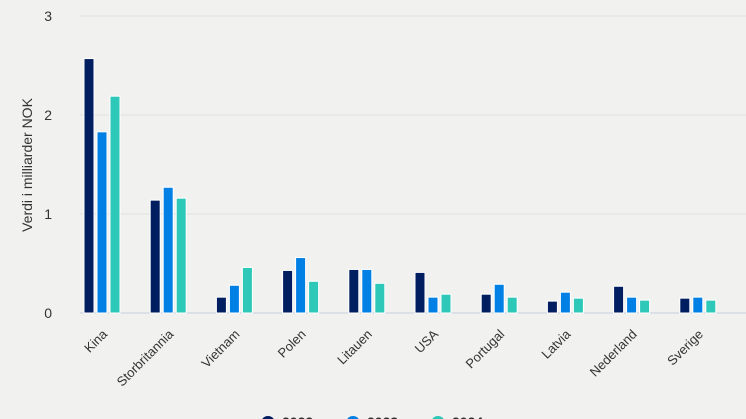 The image size is (746, 419). Describe the element at coordinates (354, 347) in the screenshot. I see `x-tick-label: Litauen` at that location.